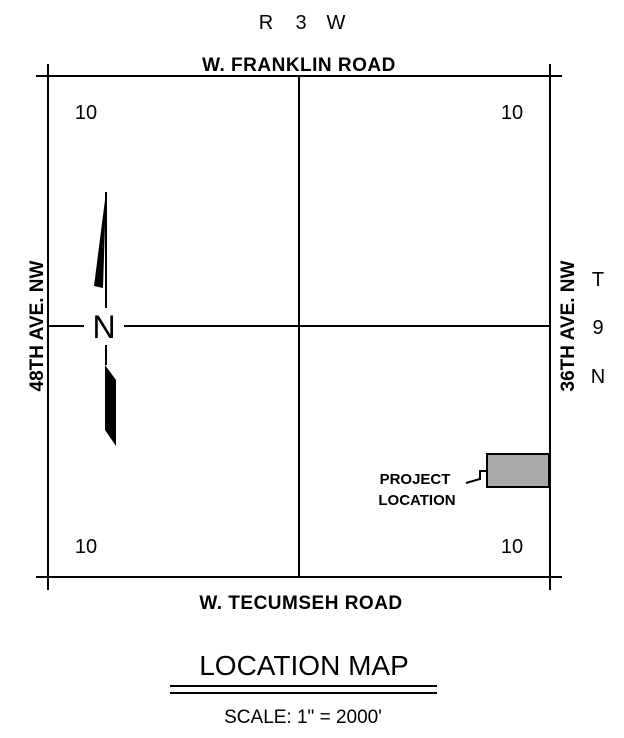  What do you see at coordinates (300, 603) in the screenshot?
I see `road-label-south: W. TECUMSEH ROAD` at bounding box center [300, 603].